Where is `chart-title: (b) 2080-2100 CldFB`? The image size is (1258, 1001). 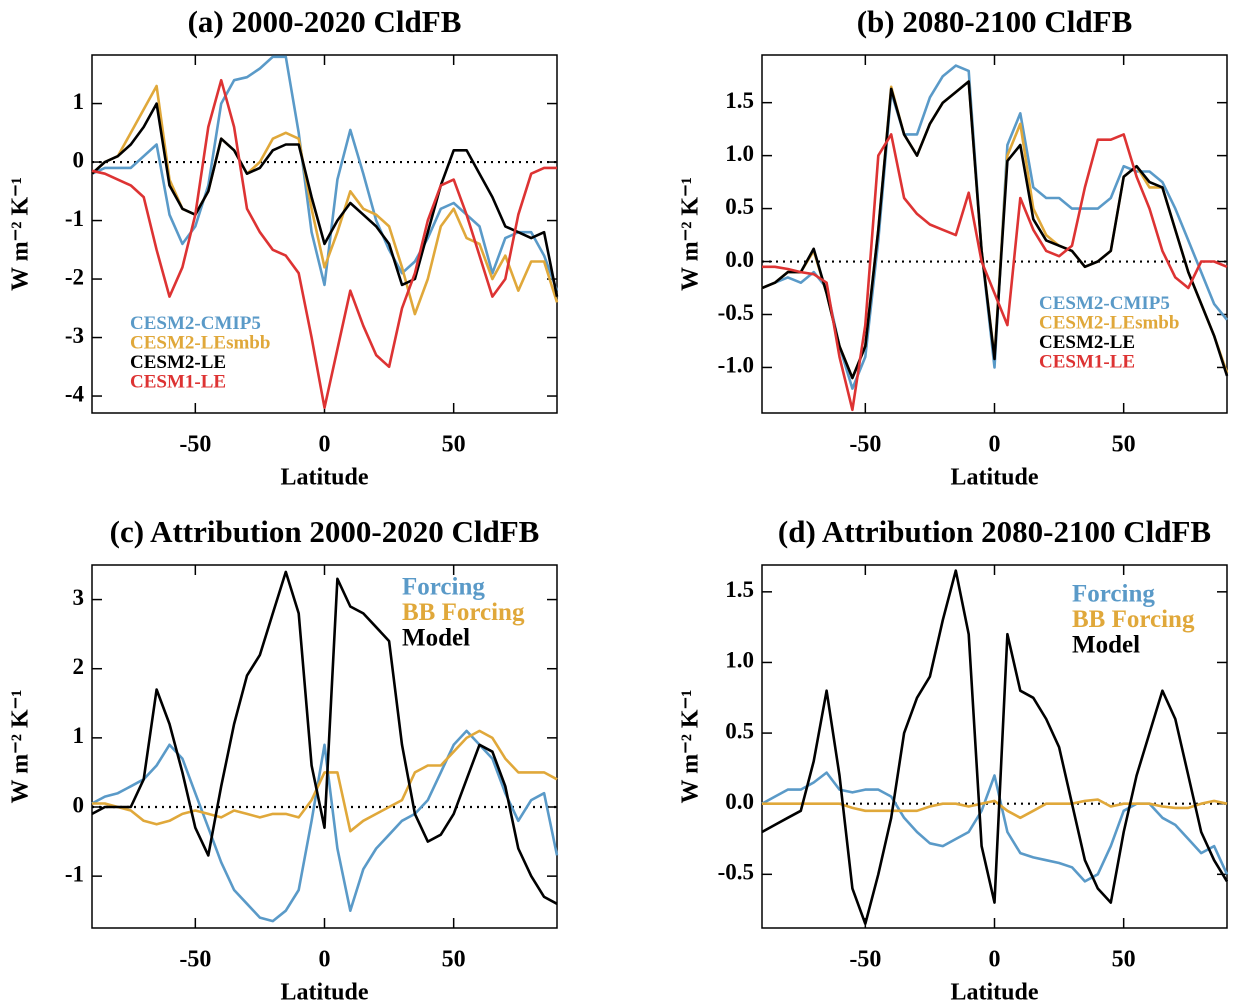
chart-title: (b) 2080-2100 CldFB is located at coordinates (995, 21).